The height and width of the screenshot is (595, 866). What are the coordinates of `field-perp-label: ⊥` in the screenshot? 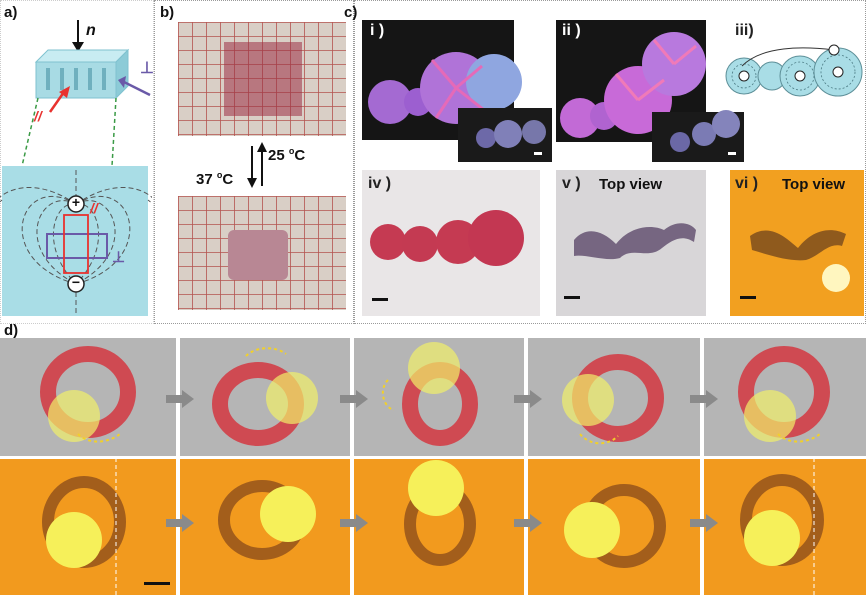 It's located at (119, 257).